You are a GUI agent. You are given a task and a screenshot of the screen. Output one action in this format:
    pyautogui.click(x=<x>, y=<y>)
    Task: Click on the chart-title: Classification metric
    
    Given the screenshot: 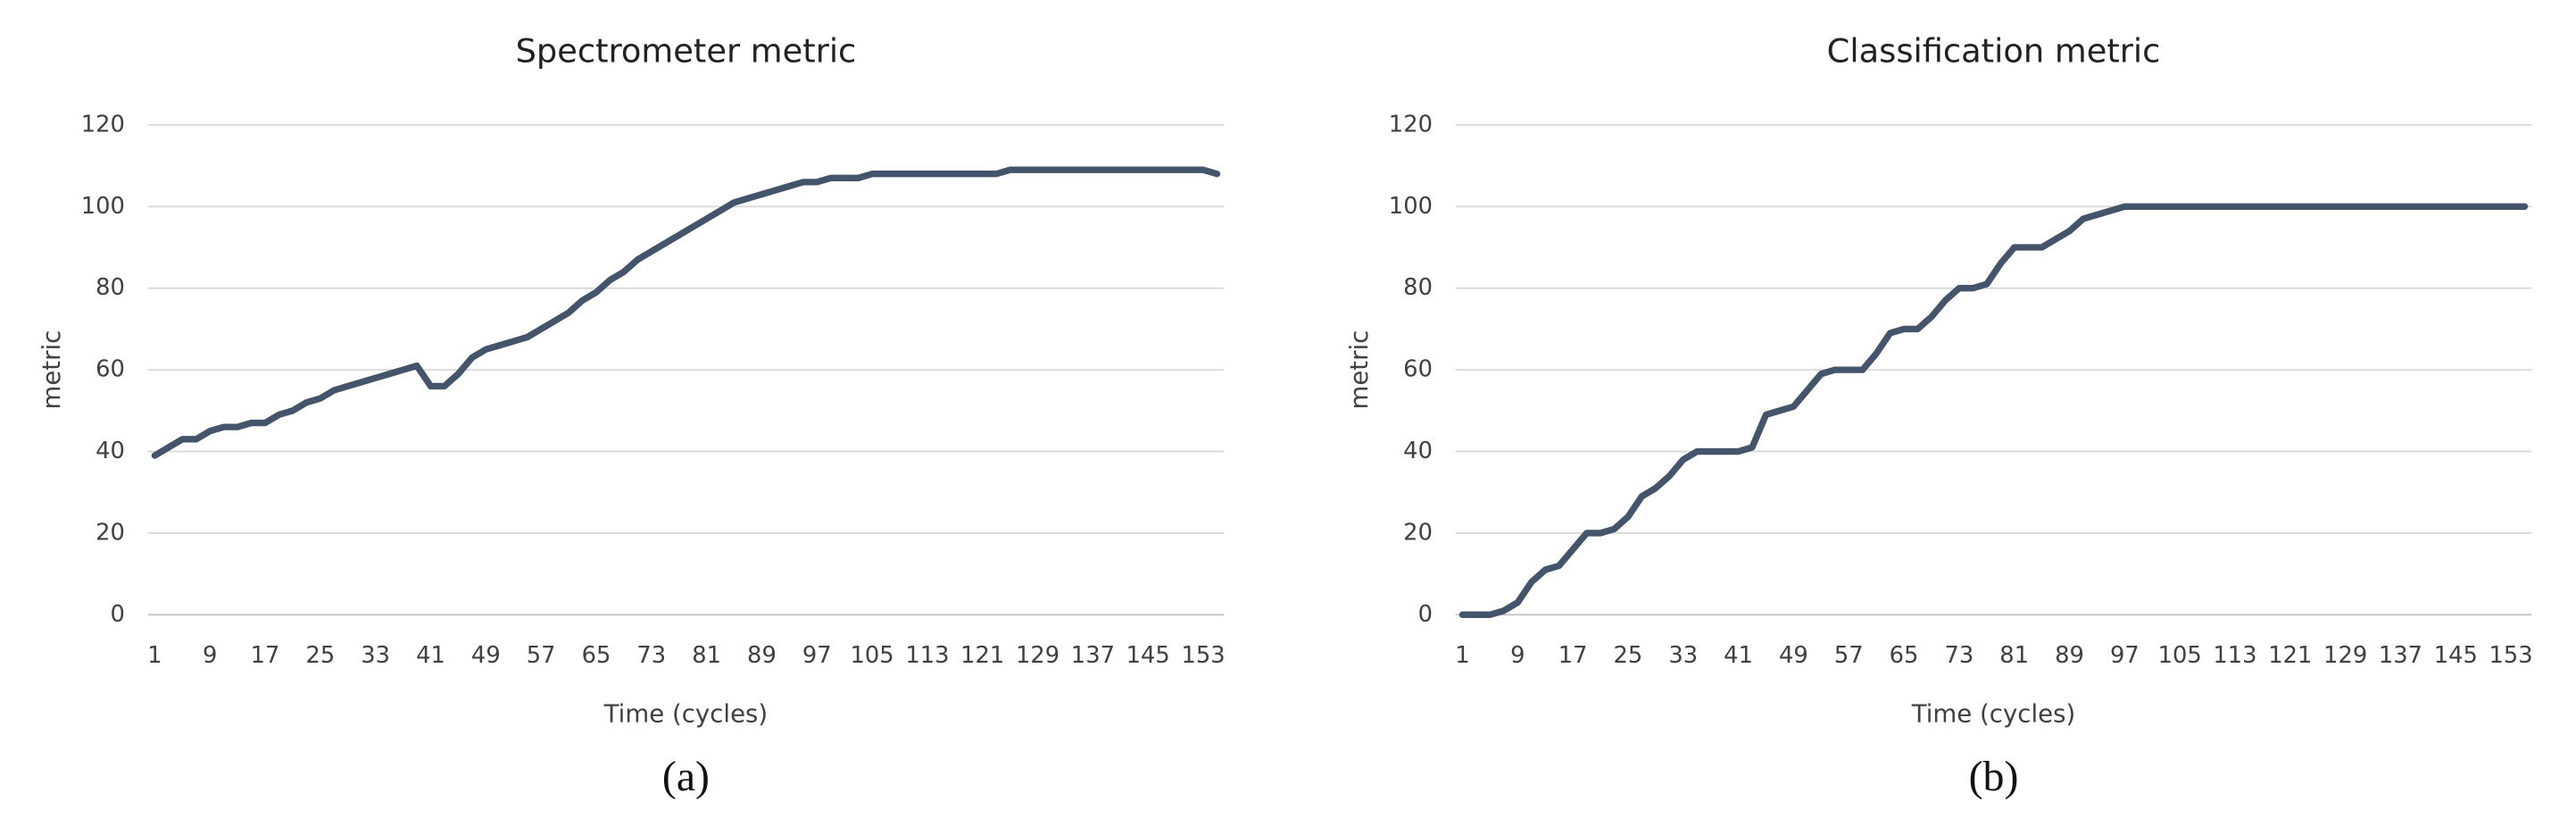 What is the action you would take?
    pyautogui.click(x=1994, y=50)
    